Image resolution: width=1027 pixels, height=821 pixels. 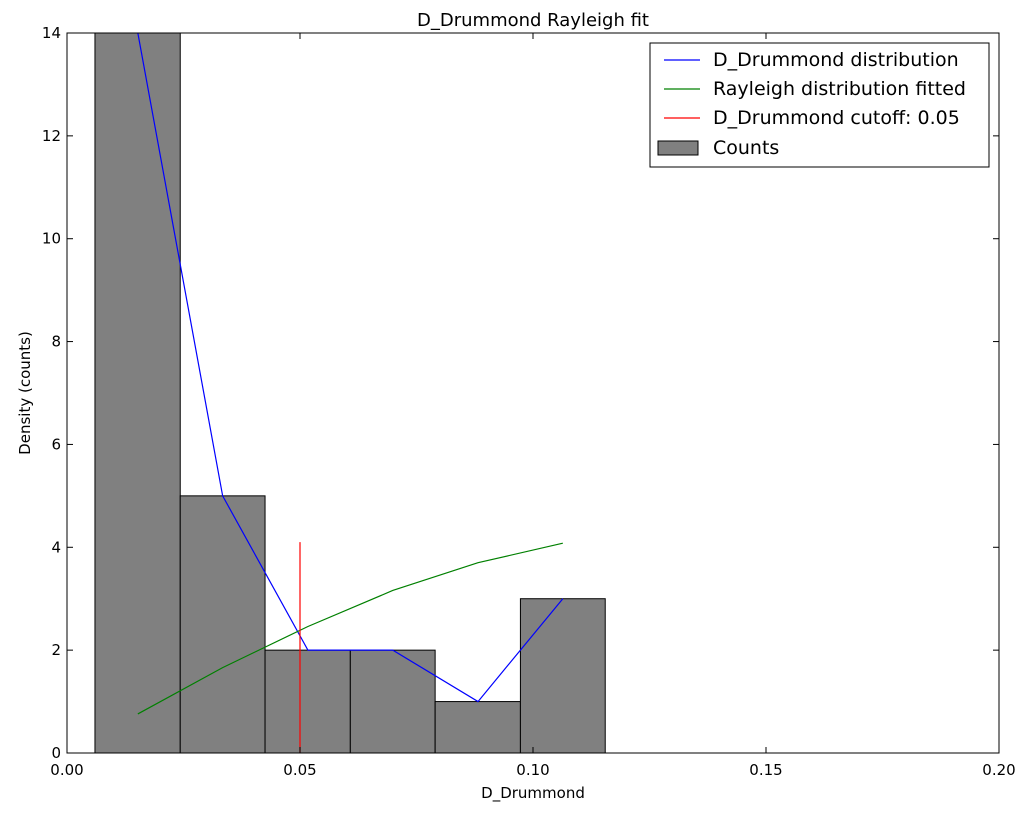 I want to click on rayleigh-fit-line, so click(x=350, y=628).